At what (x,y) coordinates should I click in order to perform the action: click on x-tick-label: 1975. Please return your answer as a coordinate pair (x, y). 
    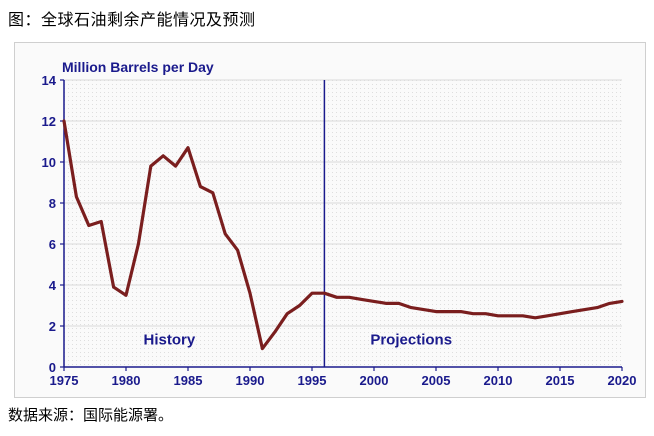
    Looking at the image, I should click on (64, 380).